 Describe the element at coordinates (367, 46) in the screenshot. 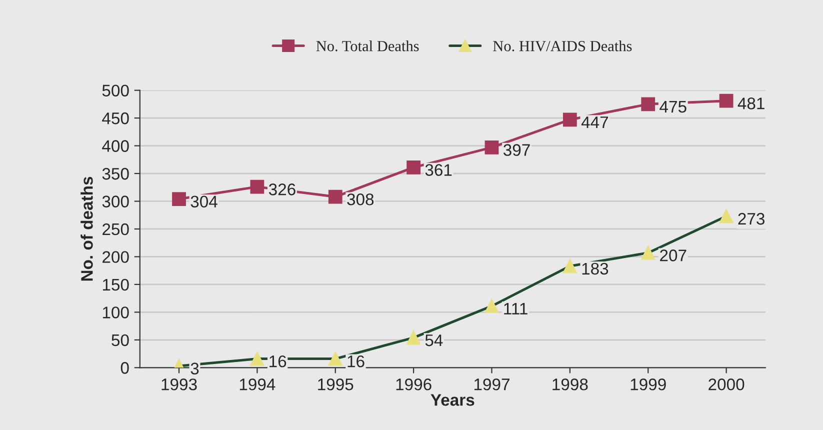

I see `legend-label: No. Total Deaths` at that location.